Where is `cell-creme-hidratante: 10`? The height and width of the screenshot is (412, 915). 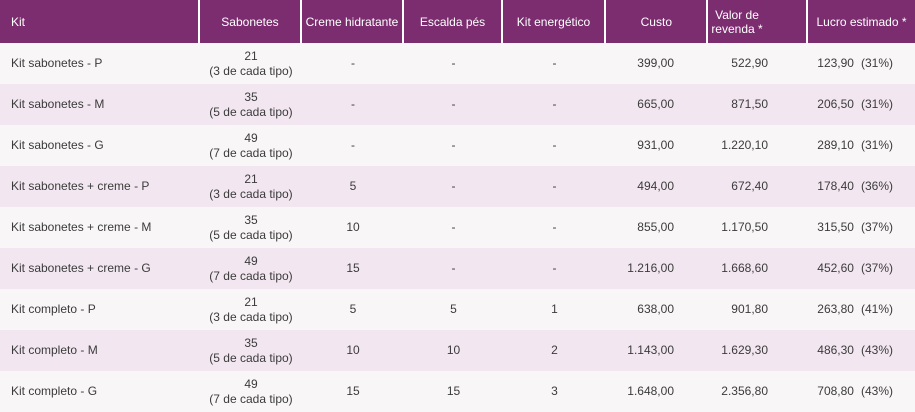 cell-creme-hidratante: 10 is located at coordinates (353, 227).